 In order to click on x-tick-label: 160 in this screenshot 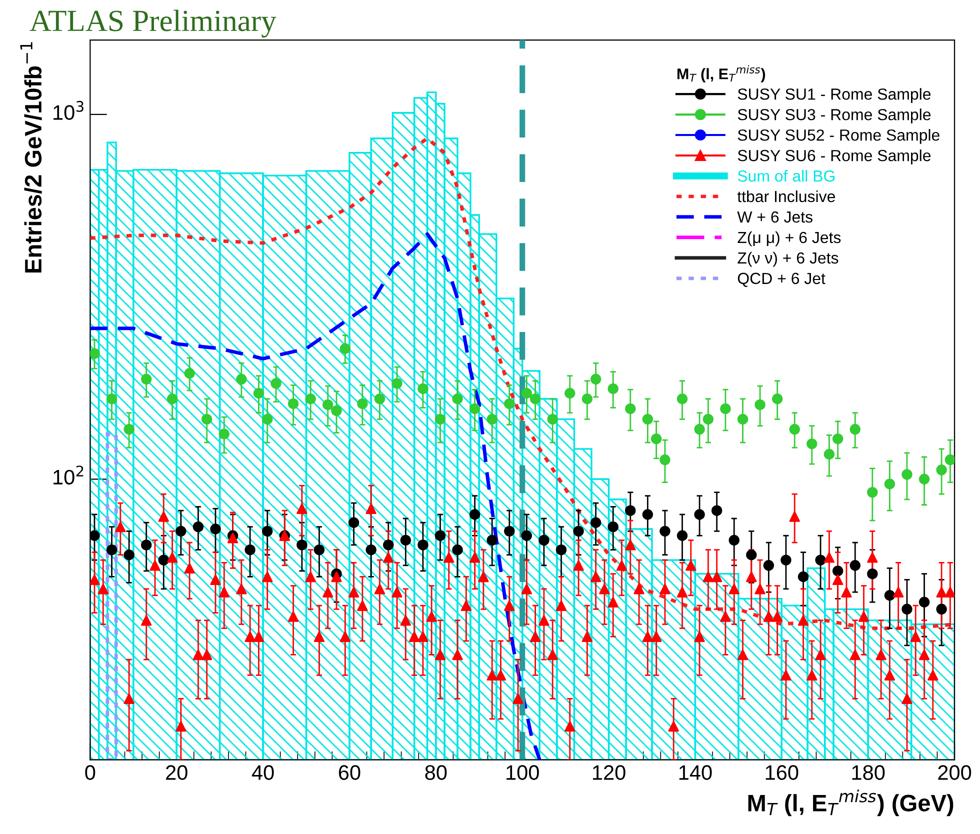, I will do `click(782, 772)`.